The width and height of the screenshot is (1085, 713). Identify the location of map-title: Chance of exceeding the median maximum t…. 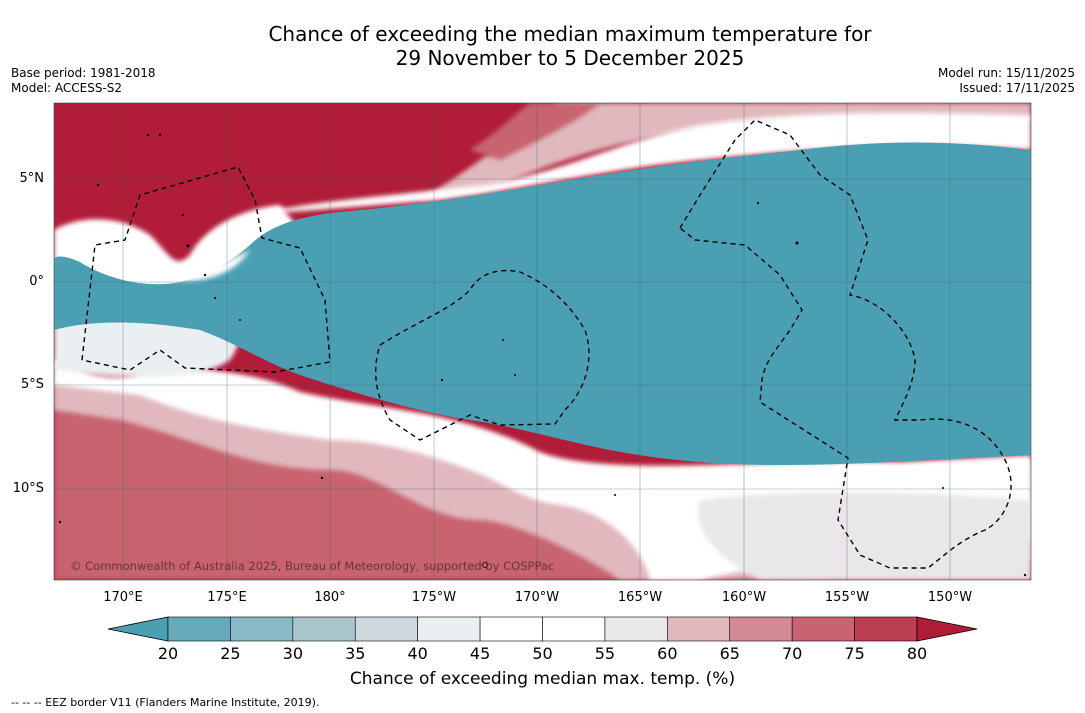
(542, 46).